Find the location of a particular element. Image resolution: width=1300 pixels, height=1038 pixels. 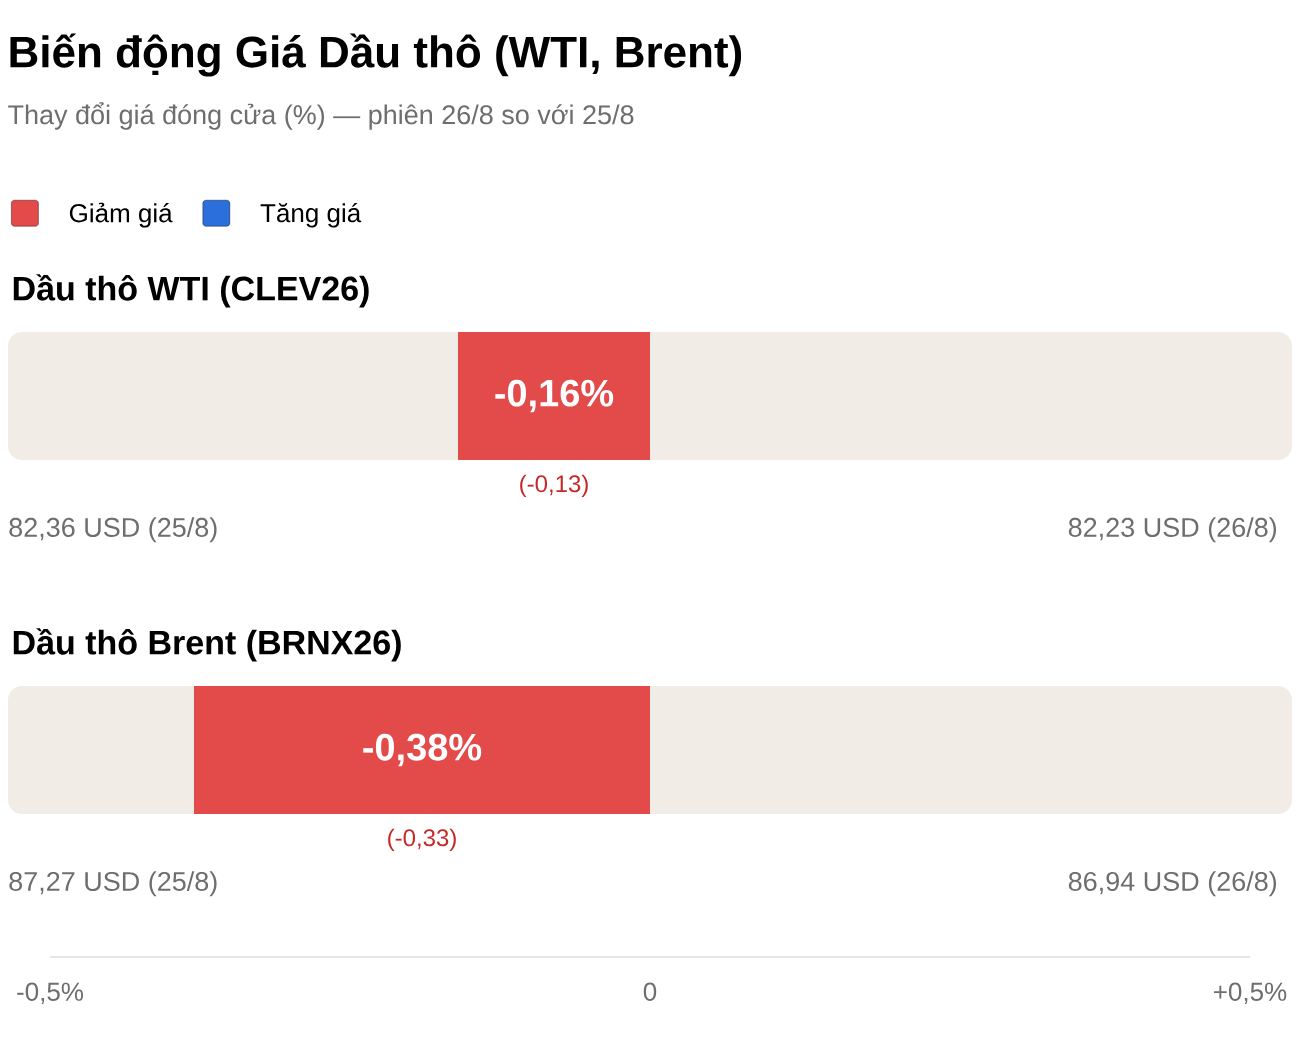

text: 86,94 USD (26/8) is located at coordinates (1172, 884).